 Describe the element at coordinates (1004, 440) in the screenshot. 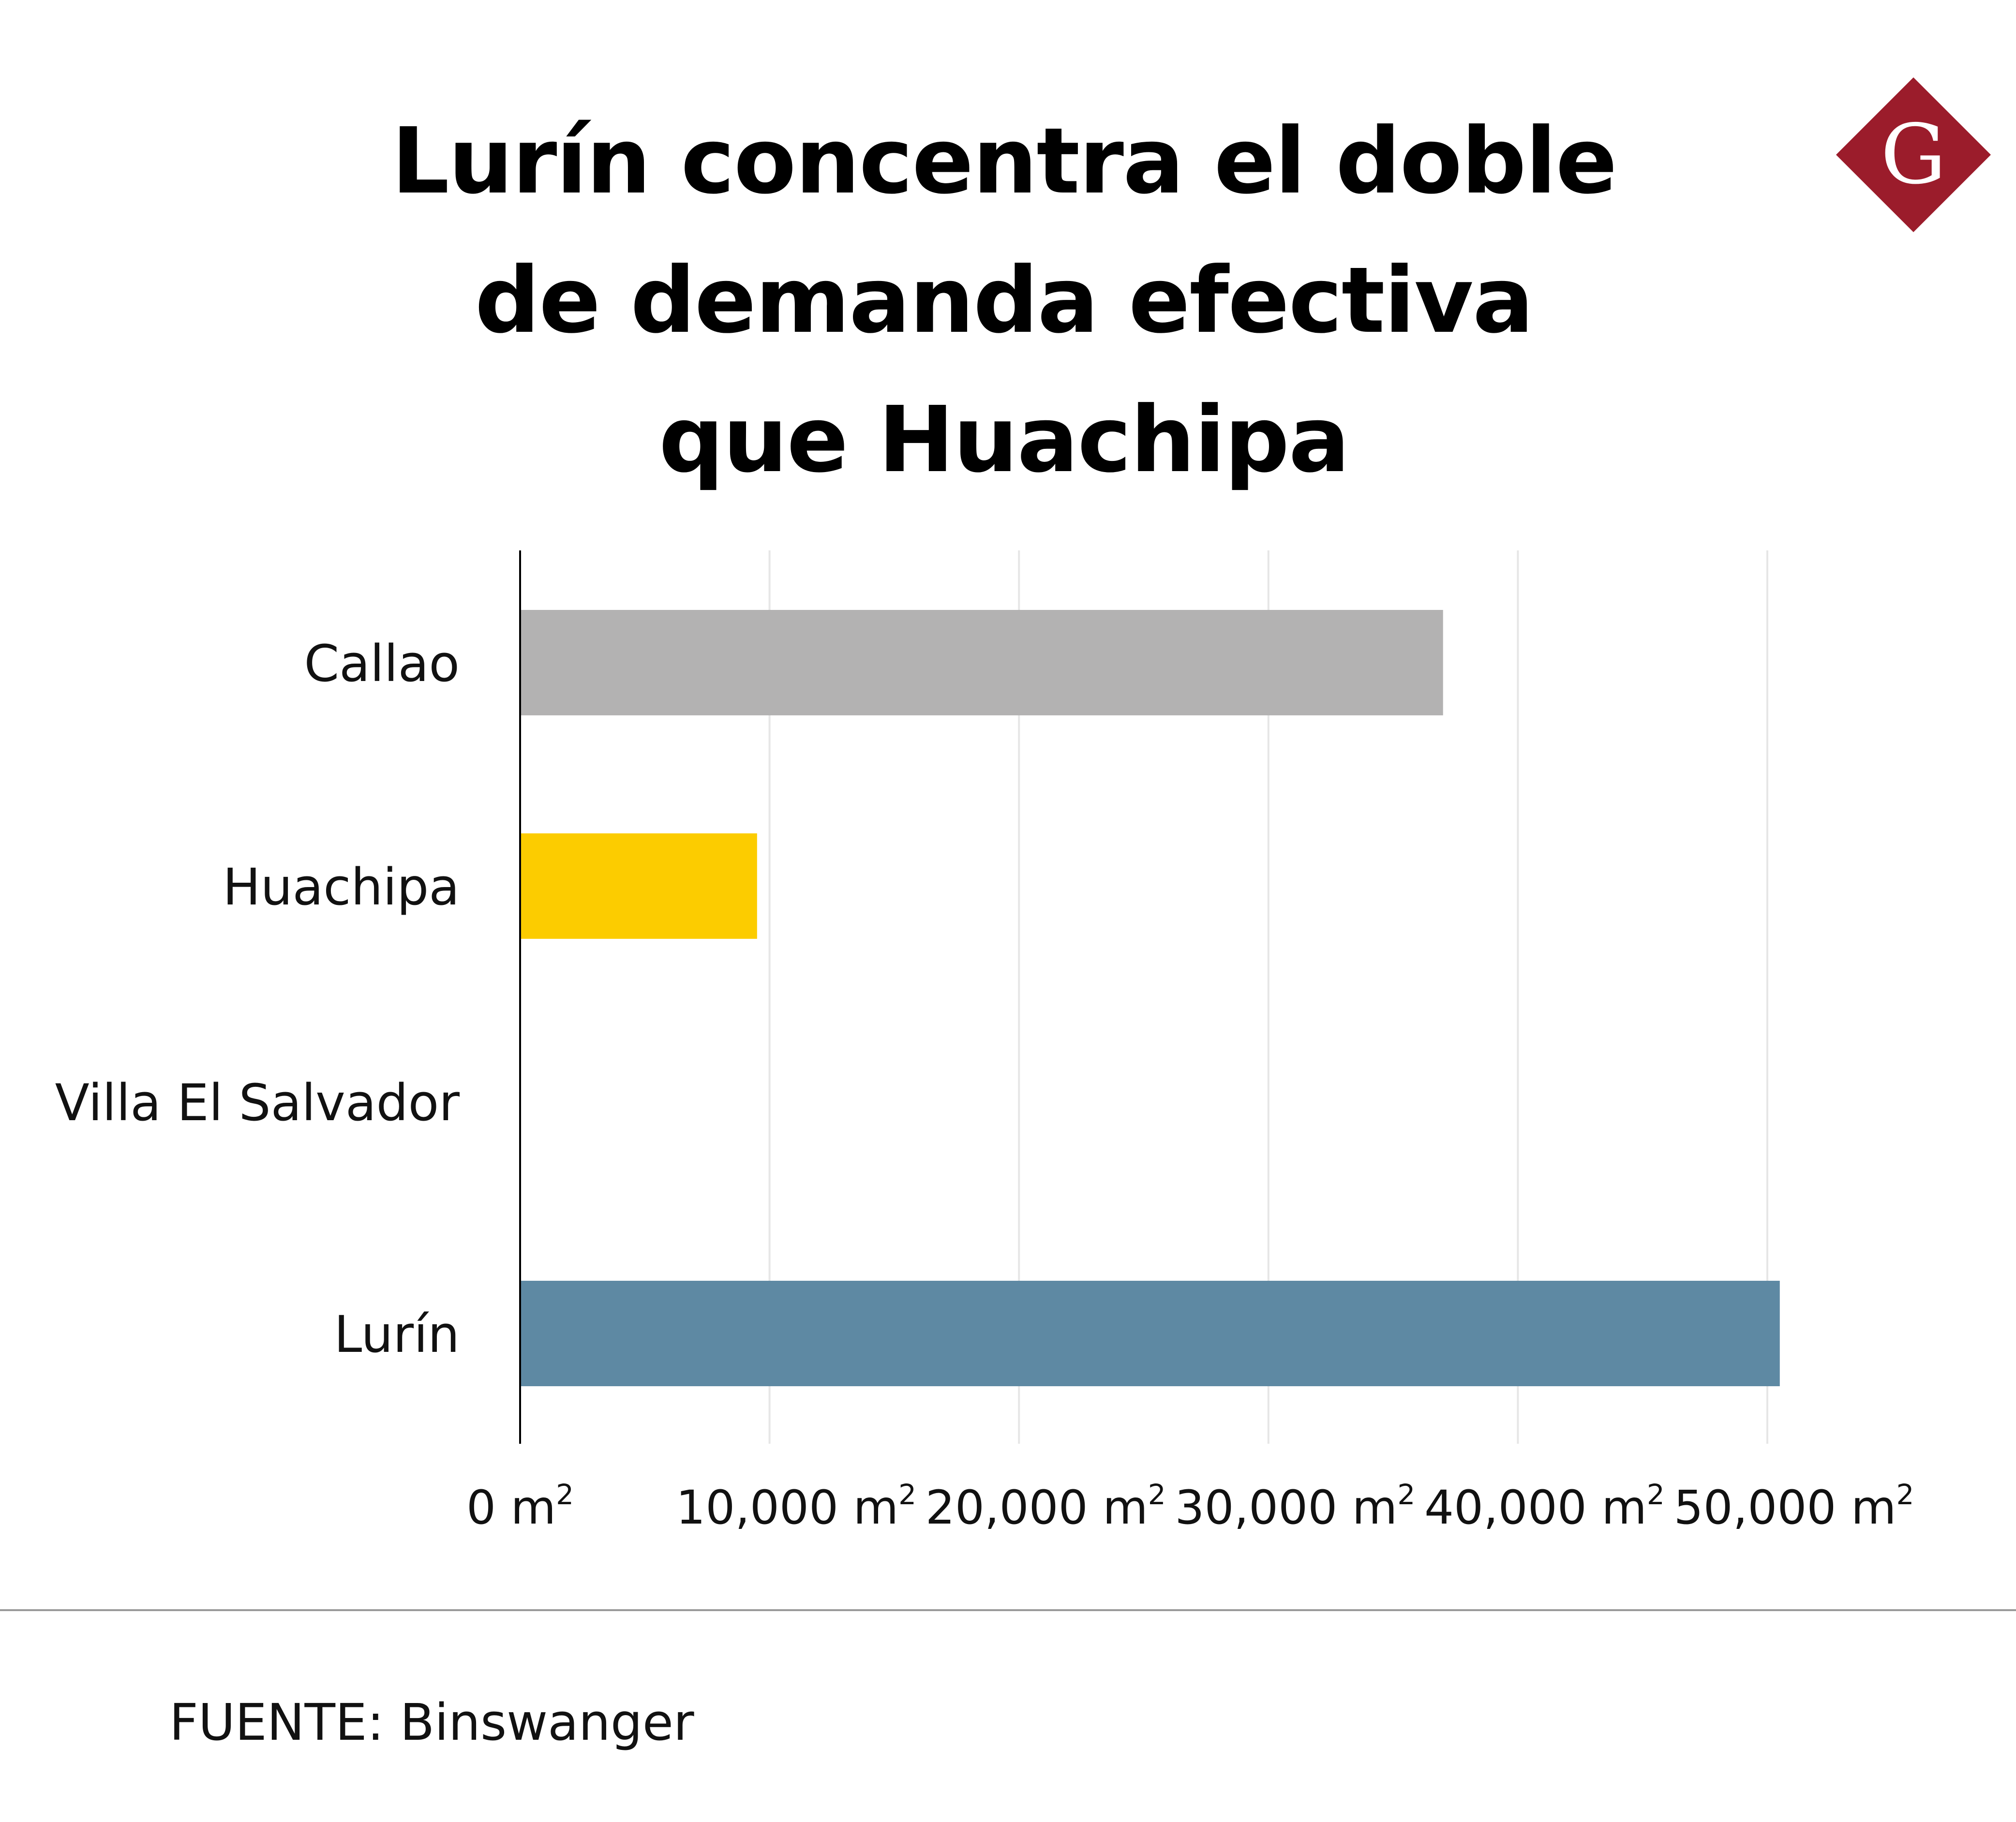

I see `title-line-3: que Huachipa` at that location.